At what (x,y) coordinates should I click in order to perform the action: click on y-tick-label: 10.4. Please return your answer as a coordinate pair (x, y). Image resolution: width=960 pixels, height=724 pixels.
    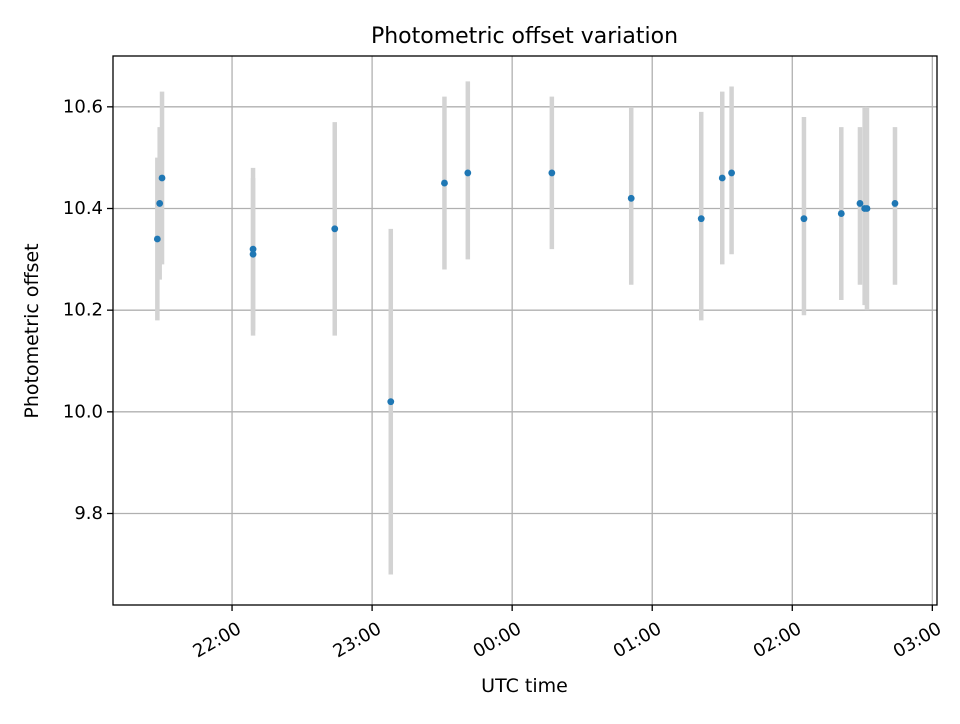
    Looking at the image, I should click on (83, 208).